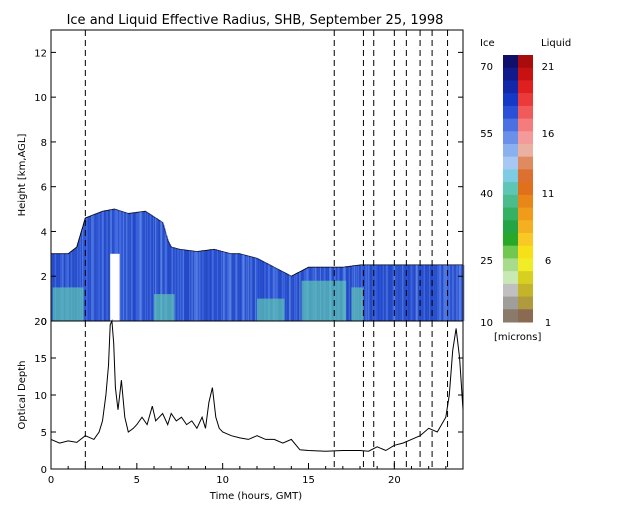 The image size is (640, 512). I want to click on optical-depth-tick-label: 10, so click(40, 396).